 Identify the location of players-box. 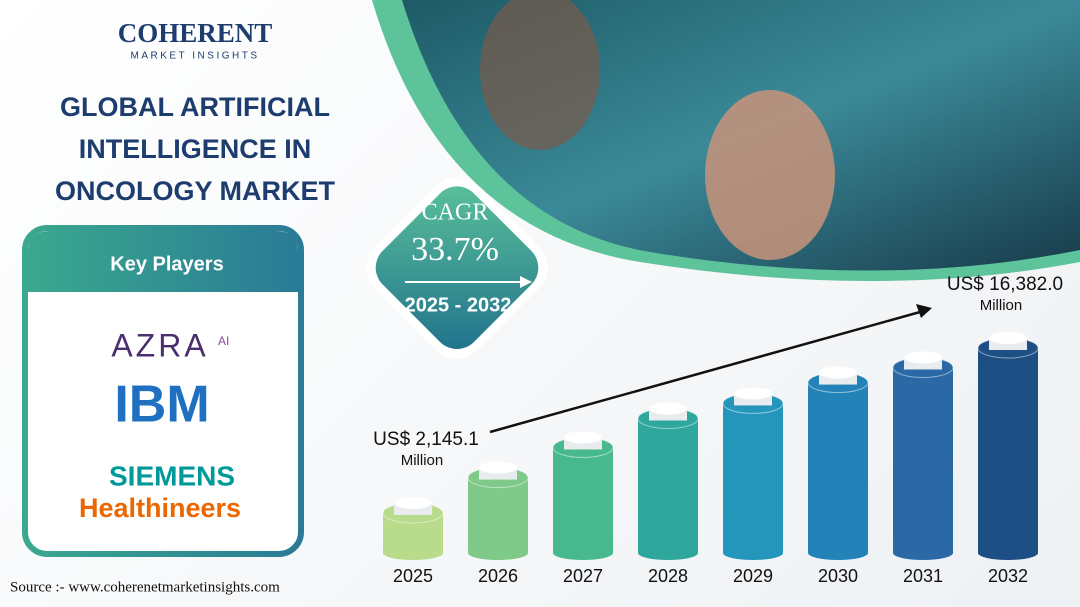
(163, 391).